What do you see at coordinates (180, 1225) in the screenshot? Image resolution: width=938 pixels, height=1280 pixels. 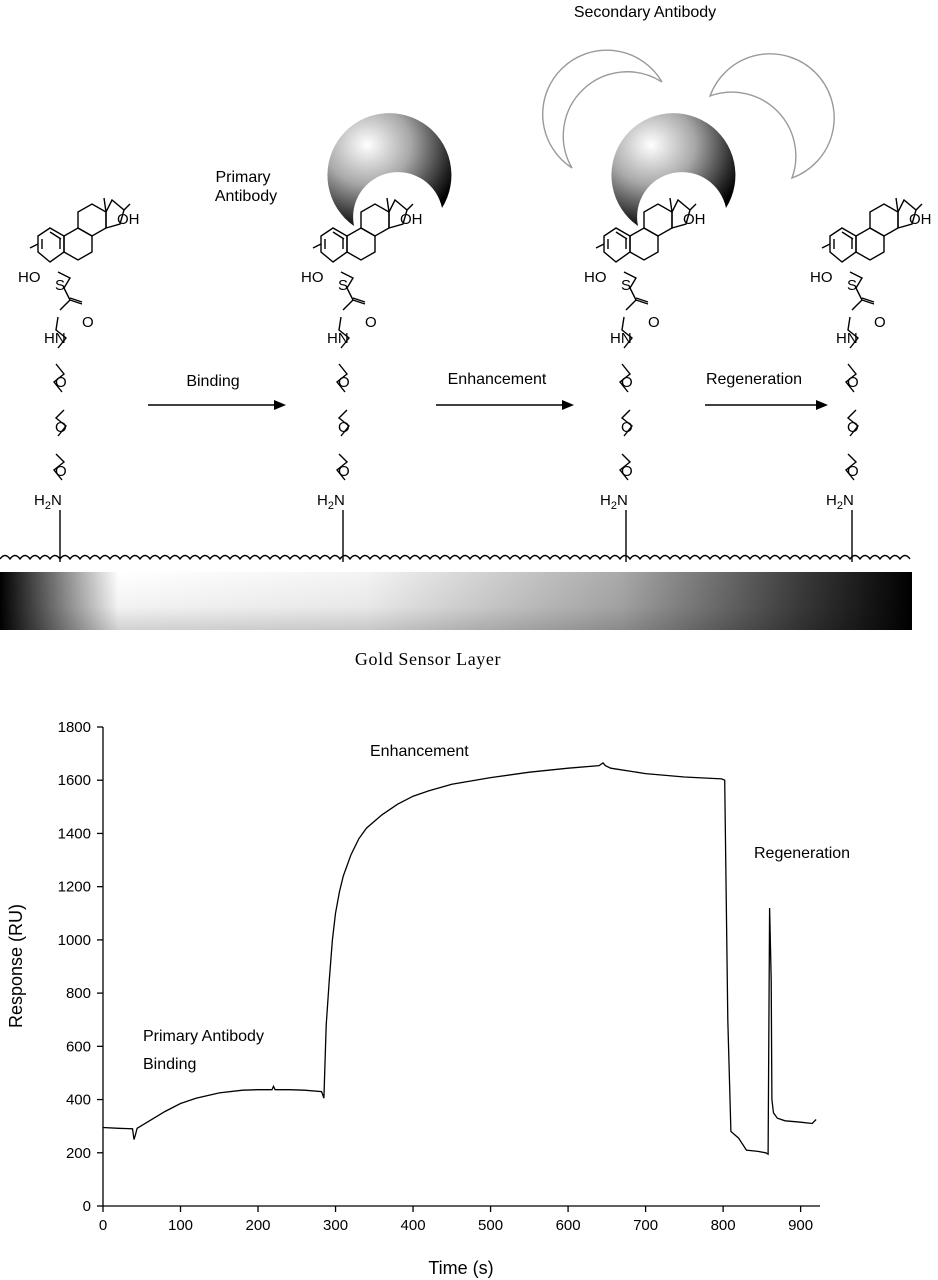 I see `x-tick-label: 100` at bounding box center [180, 1225].